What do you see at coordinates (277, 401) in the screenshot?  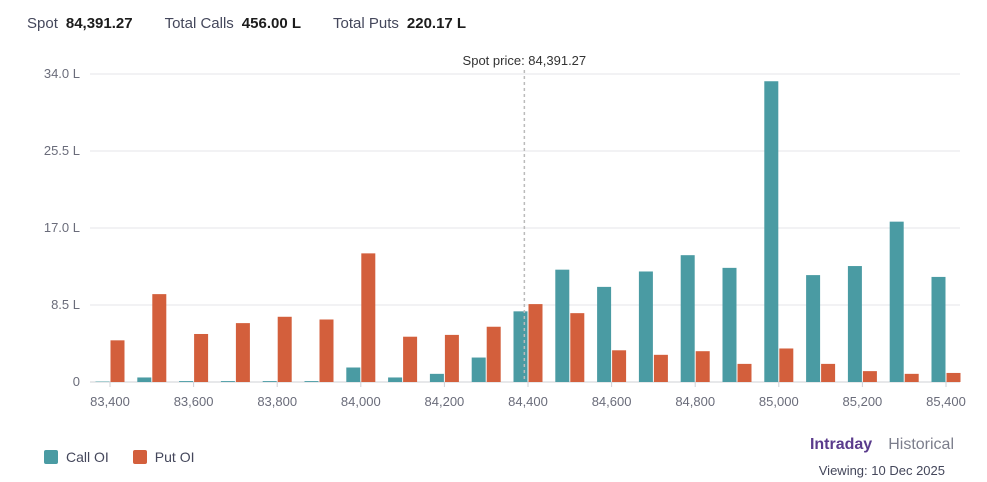 I see `x-tick-label: 83,800` at bounding box center [277, 401].